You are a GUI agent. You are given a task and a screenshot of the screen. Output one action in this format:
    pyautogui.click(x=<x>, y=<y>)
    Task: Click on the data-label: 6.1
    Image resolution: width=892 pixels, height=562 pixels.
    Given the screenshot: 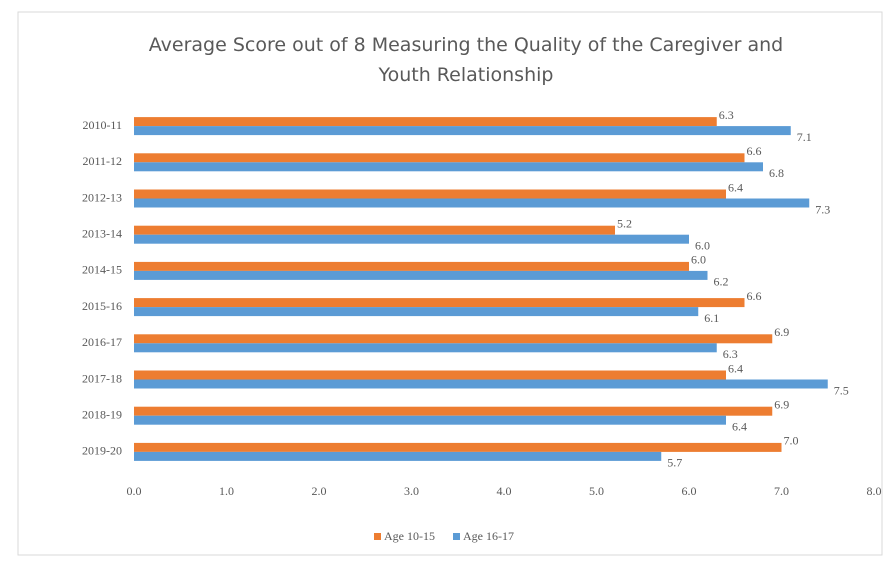 What is the action you would take?
    pyautogui.click(x=711, y=318)
    